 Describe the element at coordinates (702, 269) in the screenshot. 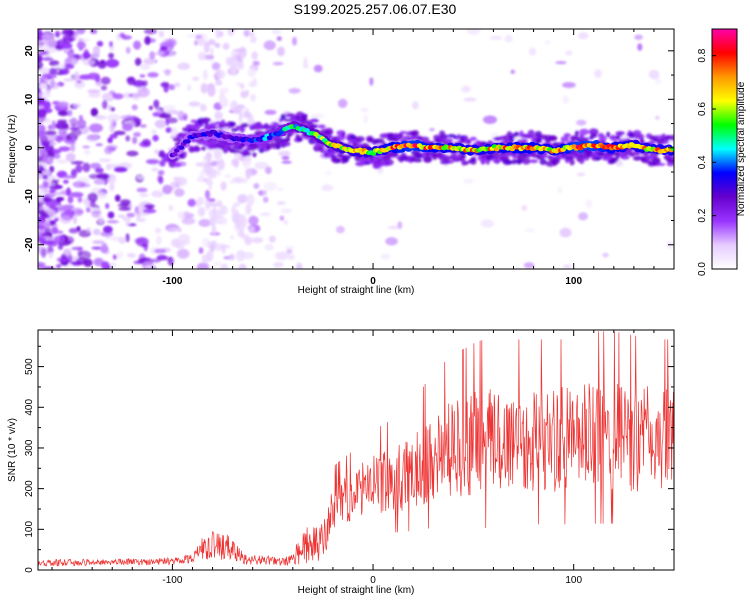

I see `colorbar-tick-label: 0.0` at that location.